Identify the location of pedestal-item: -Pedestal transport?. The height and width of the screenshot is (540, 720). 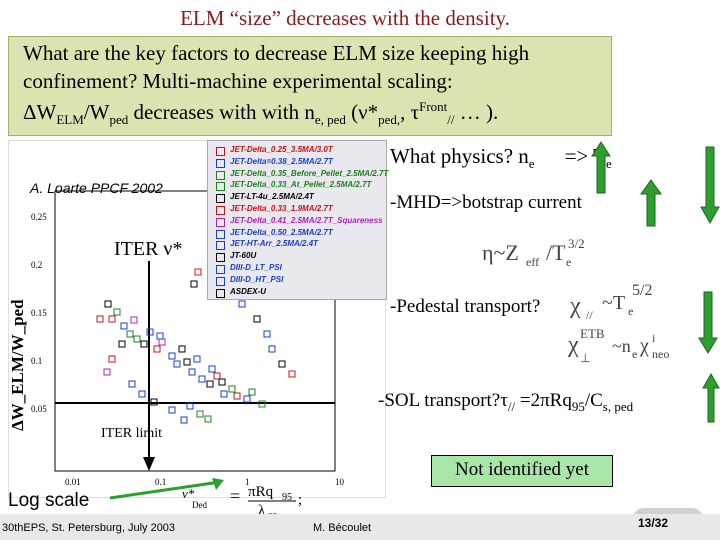
(465, 306).